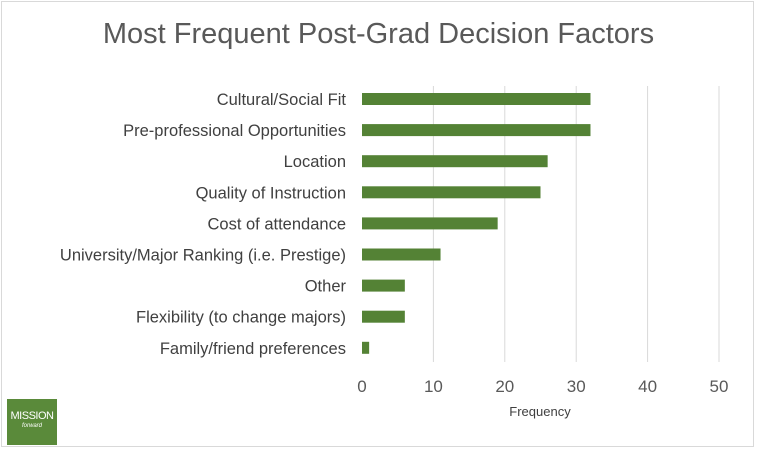  I want to click on chart-title: Most Frequent Post-Grad Decision Factors, so click(378, 34).